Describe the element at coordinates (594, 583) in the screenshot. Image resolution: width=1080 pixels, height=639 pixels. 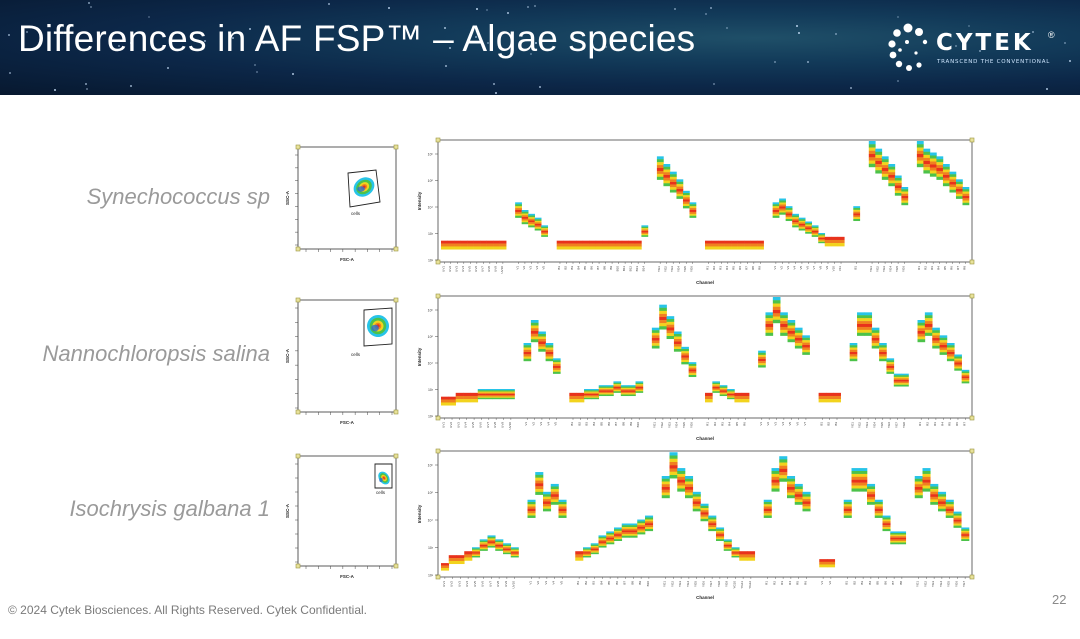
I see `channel-tick-label: B3` at that location.